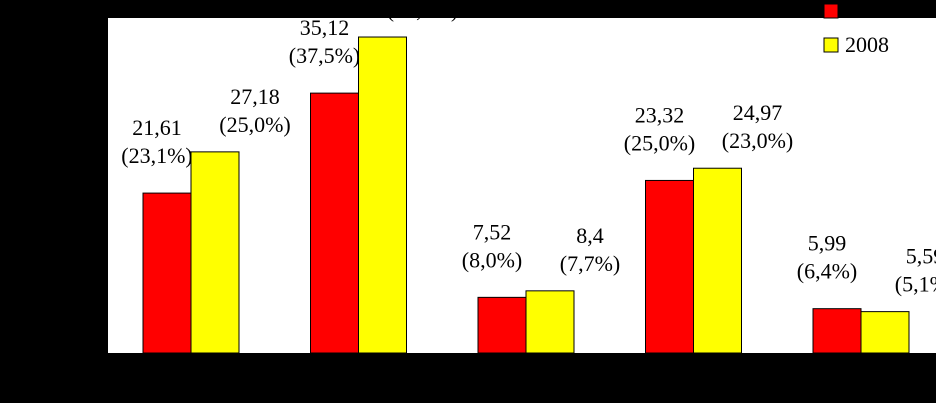 Image resolution: width=936 pixels, height=403 pixels. What do you see at coordinates (867, 44) in the screenshot?
I see `legend-label: 2008` at bounding box center [867, 44].